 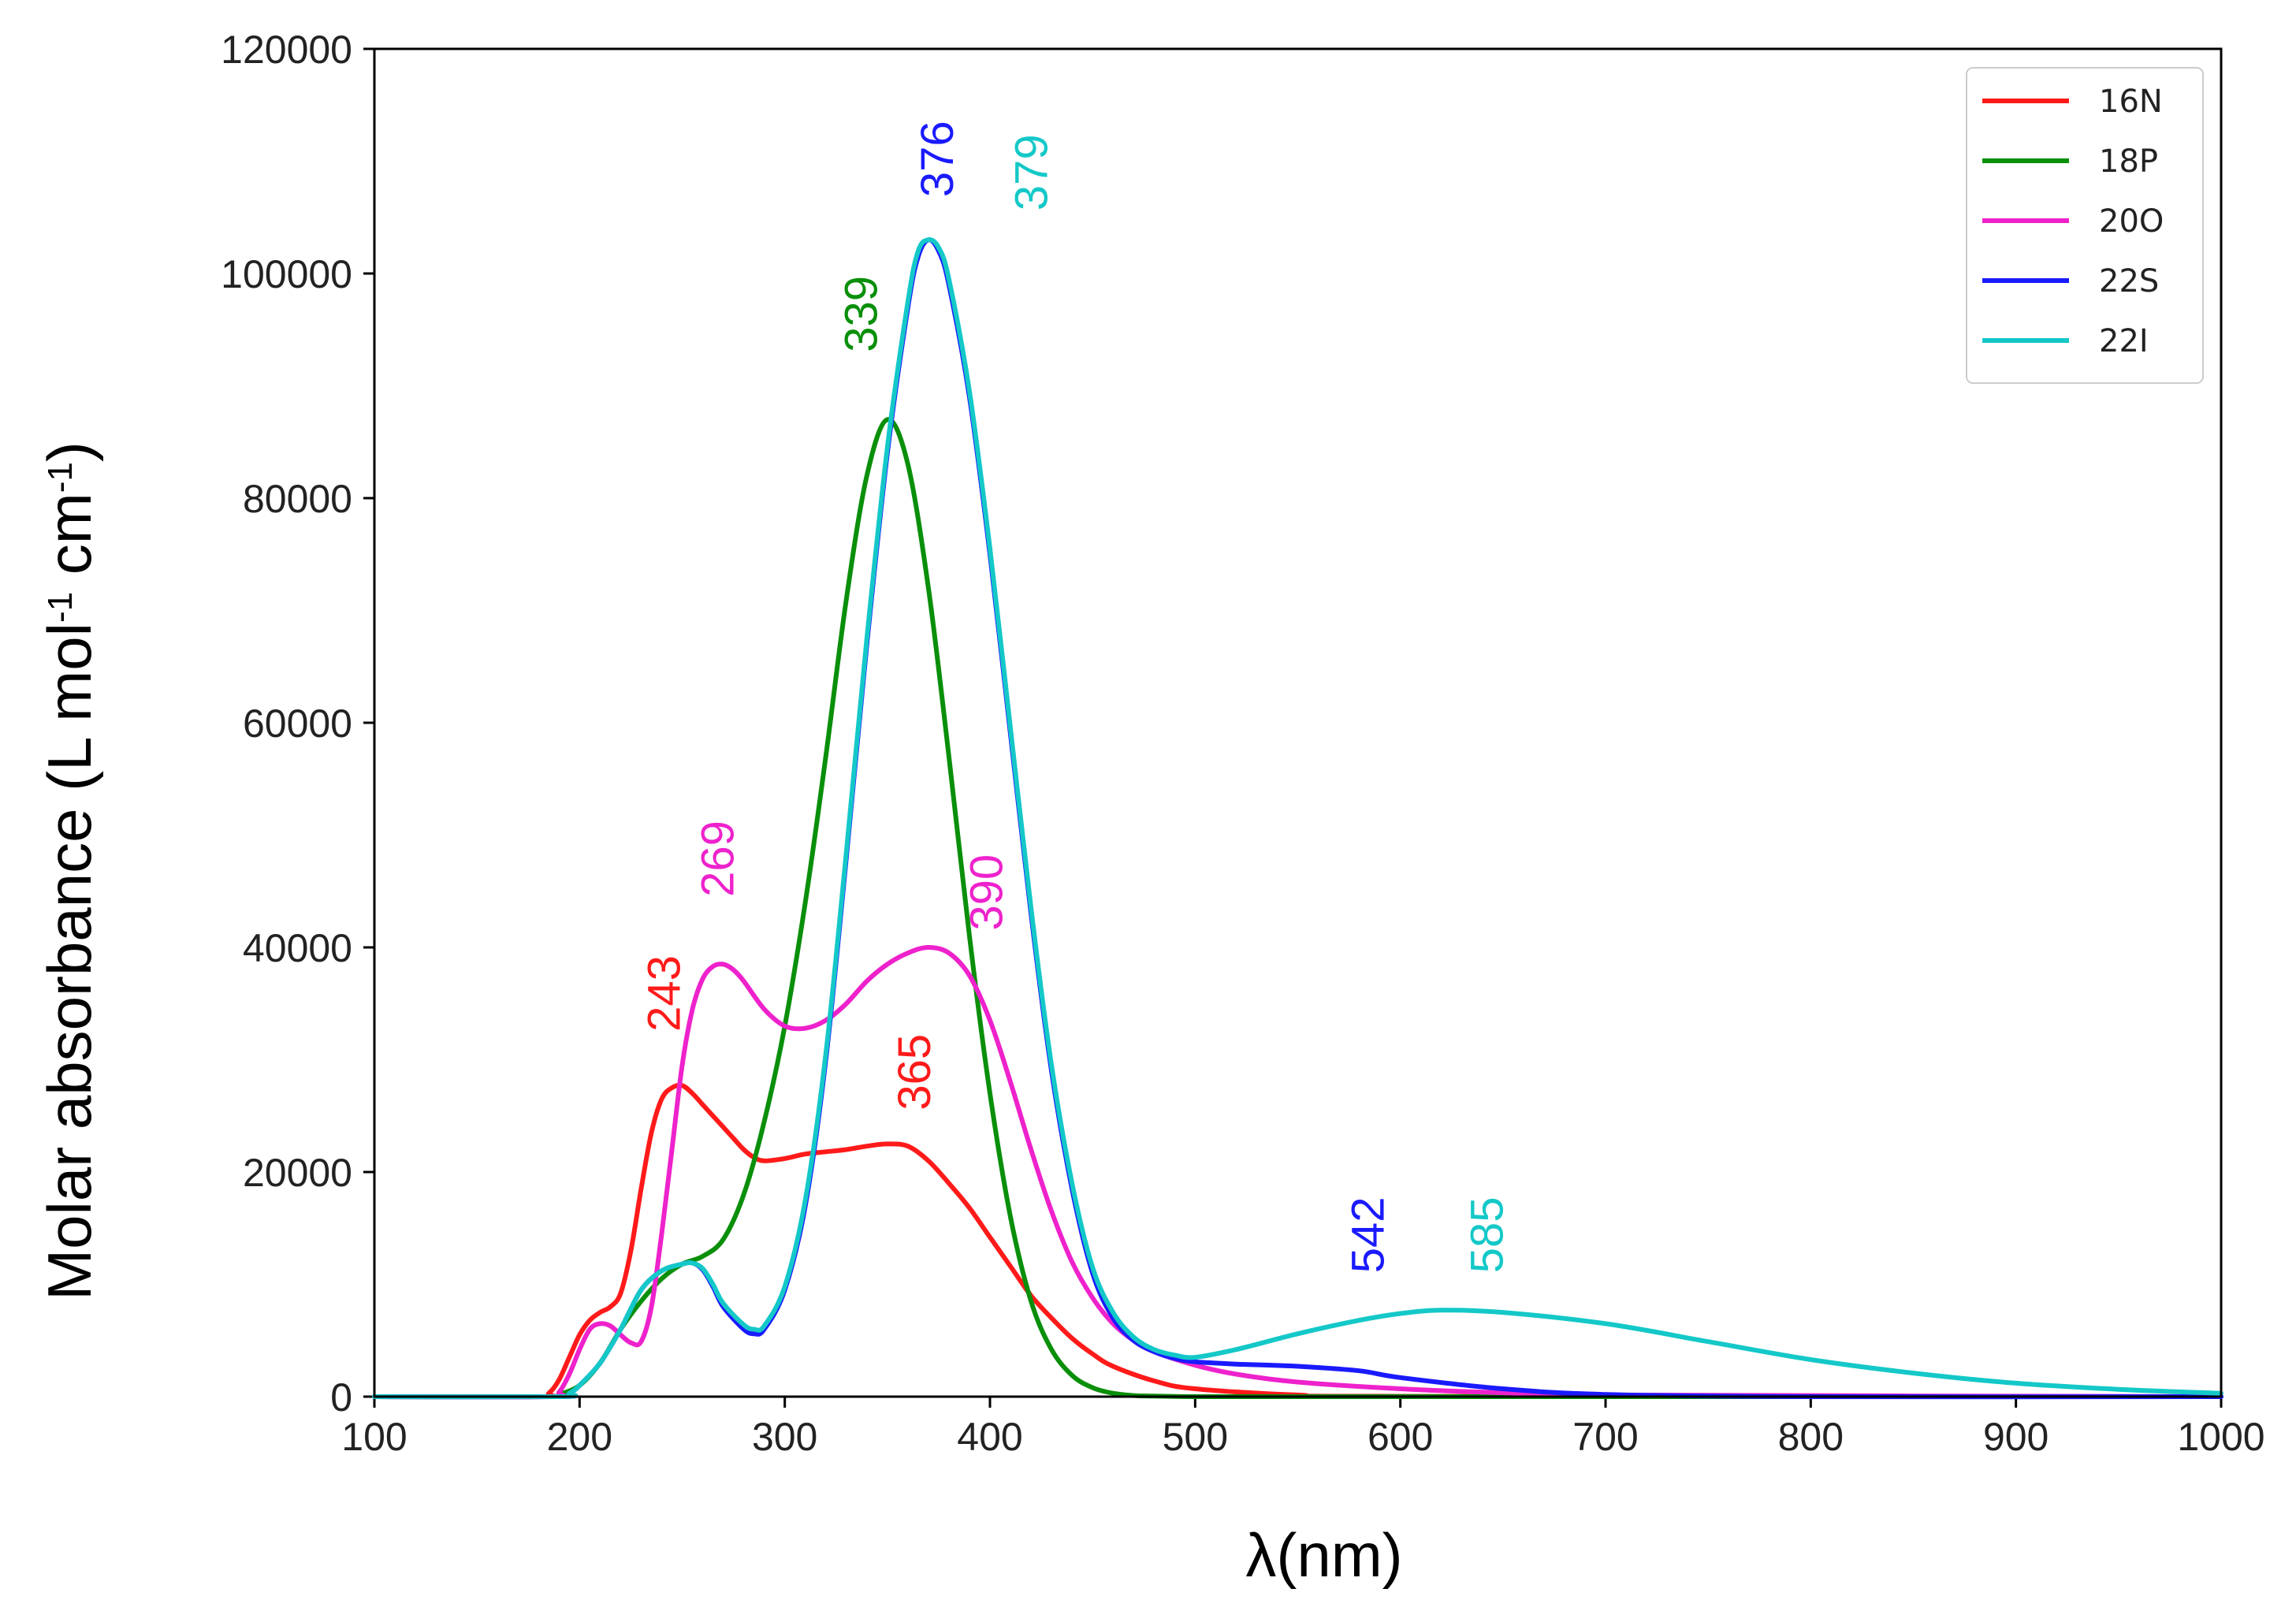 I want to click on peak-label: 376, so click(x=937, y=159).